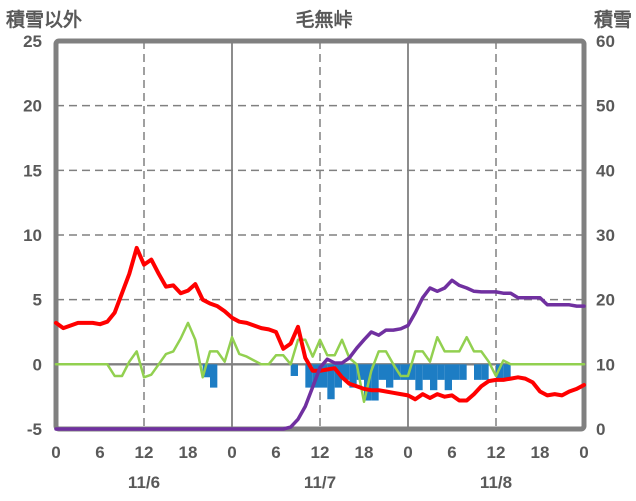  Describe the element at coordinates (32, 170) in the screenshot. I see `y-left-tick-label: 15` at that location.